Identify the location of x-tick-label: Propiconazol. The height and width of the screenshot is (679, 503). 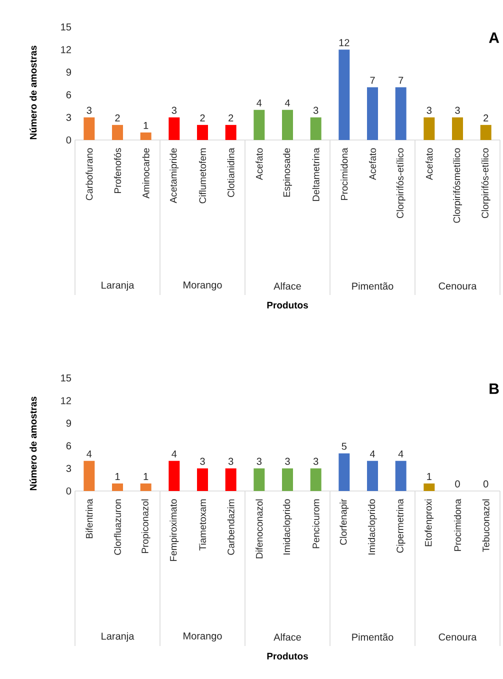
(145, 526).